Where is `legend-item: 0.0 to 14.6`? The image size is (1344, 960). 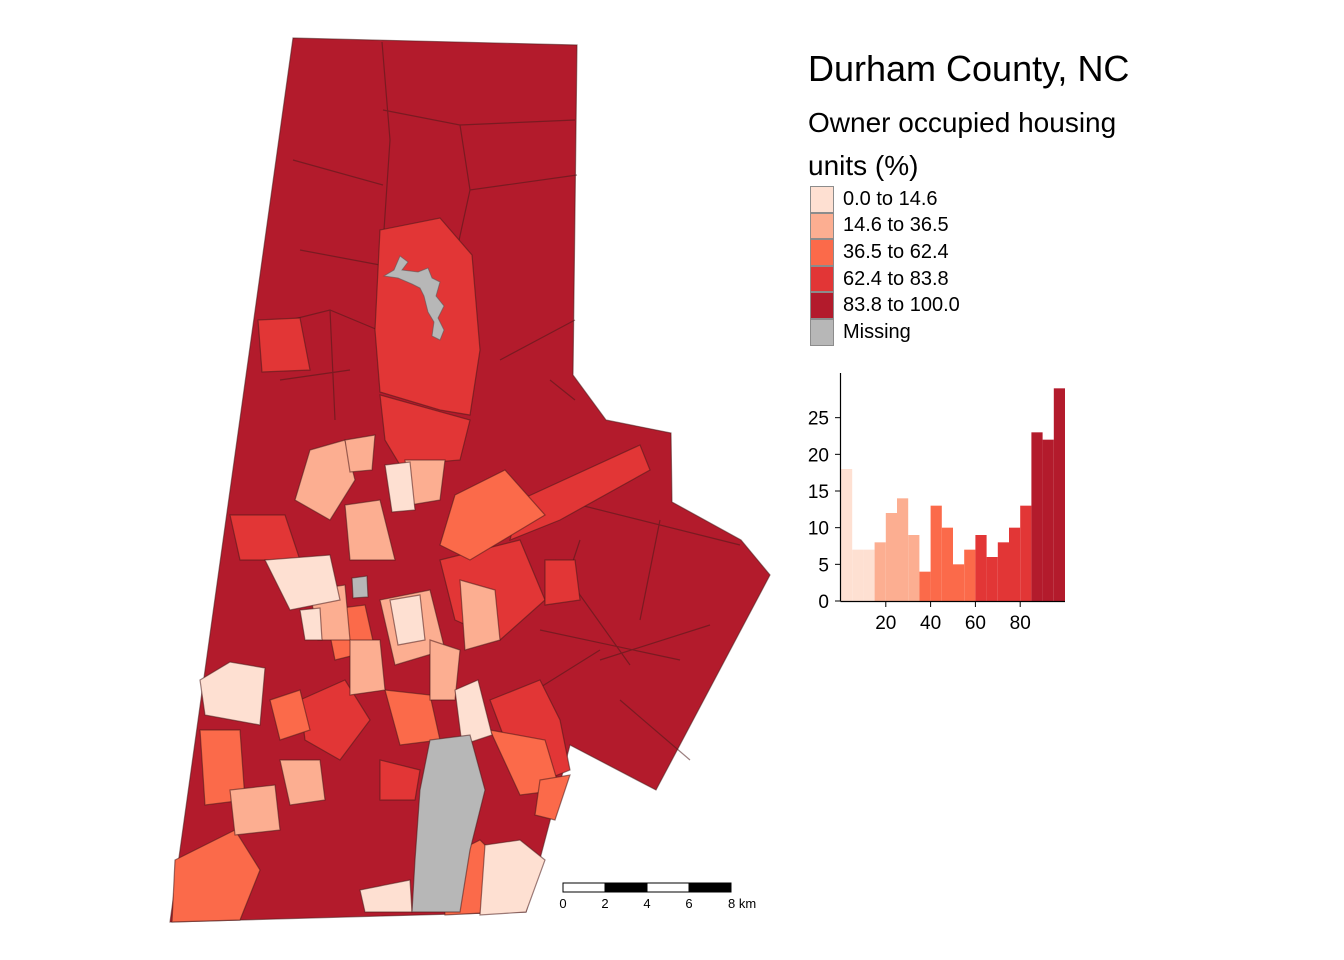
legend-item: 0.0 to 14.6 is located at coordinates (885, 199).